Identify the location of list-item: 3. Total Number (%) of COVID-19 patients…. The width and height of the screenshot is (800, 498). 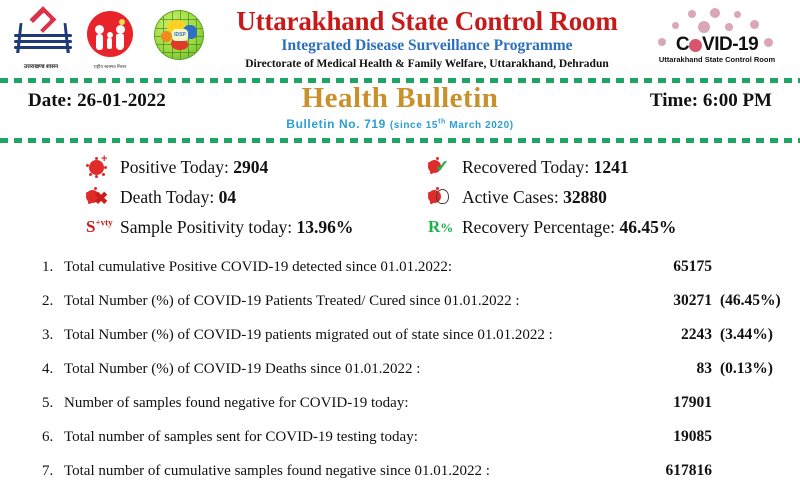
(400, 343).